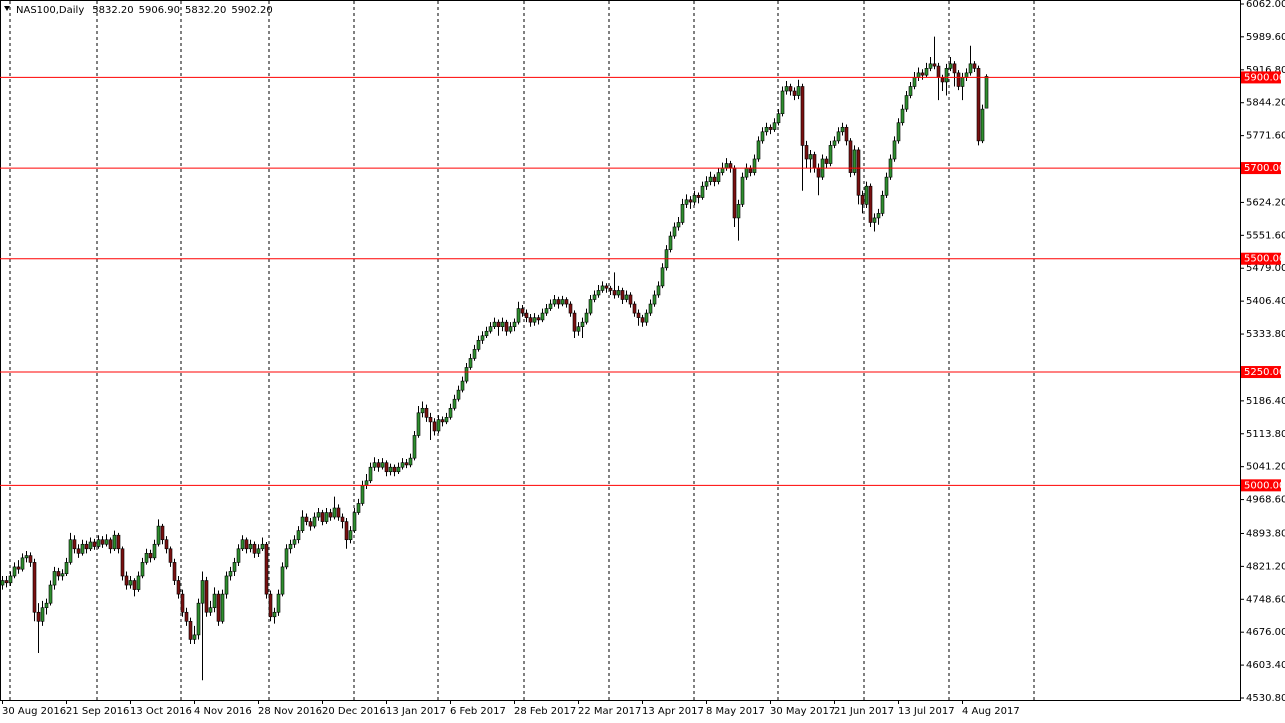 The height and width of the screenshot is (723, 1285). Describe the element at coordinates (1265, 70) in the screenshot. I see `y-tick-label: 5916.80` at that location.